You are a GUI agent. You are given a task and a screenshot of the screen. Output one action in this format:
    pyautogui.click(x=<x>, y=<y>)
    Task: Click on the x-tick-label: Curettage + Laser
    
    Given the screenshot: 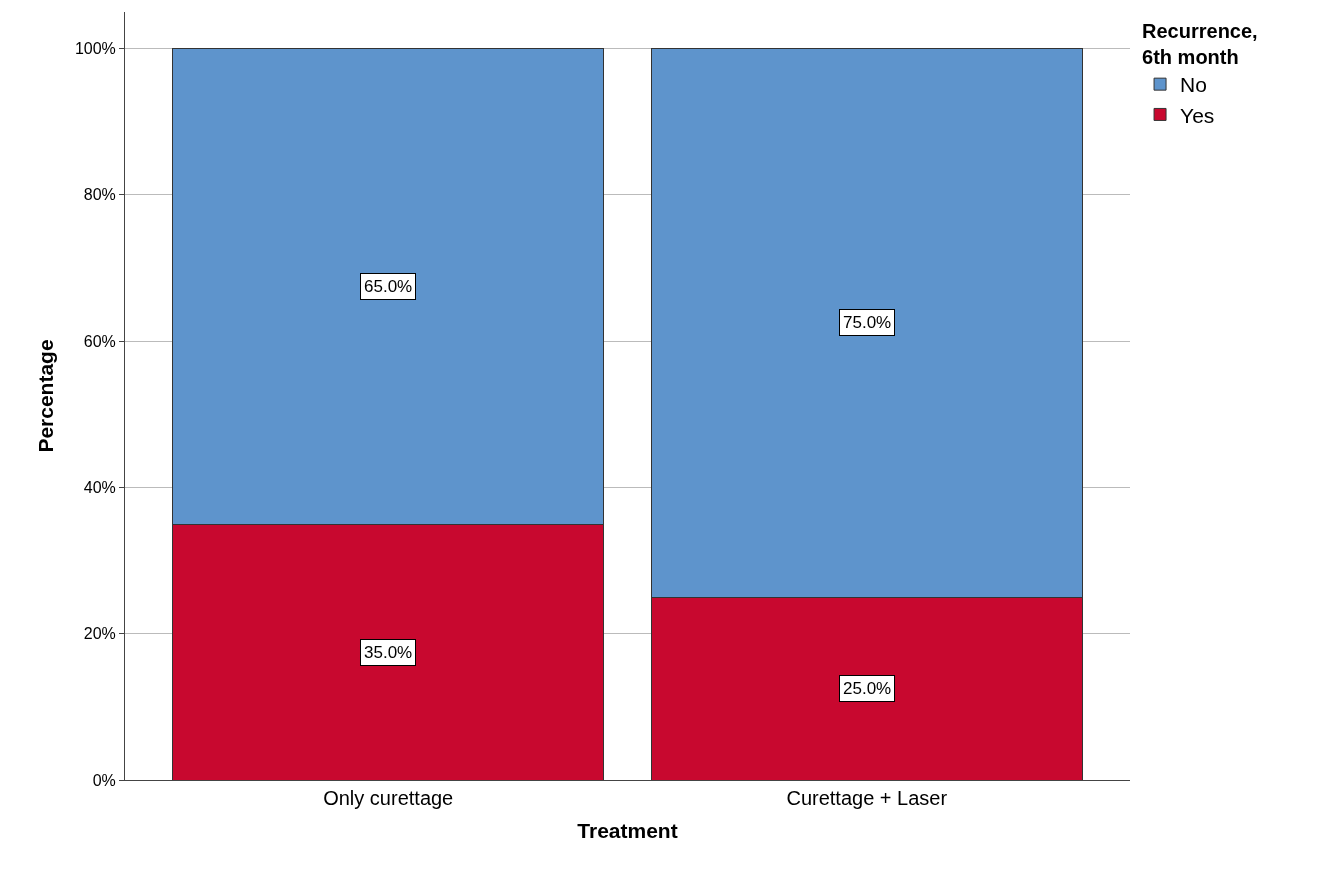 What is the action you would take?
    pyautogui.click(x=867, y=798)
    